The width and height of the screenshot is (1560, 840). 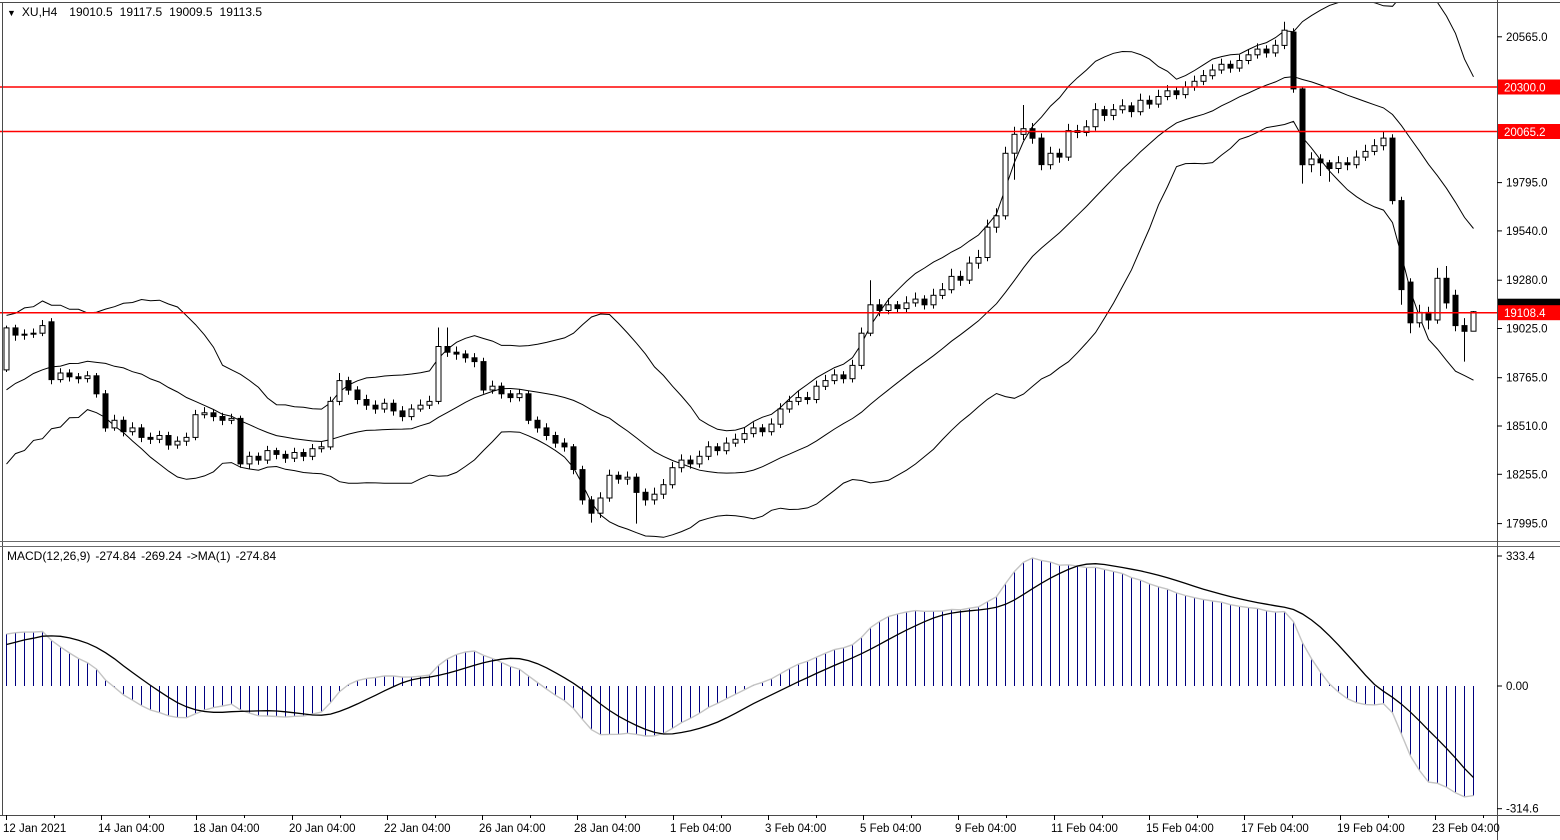 I want to click on time-axis-label: 11 Feb 04:00, so click(x=1084, y=829).